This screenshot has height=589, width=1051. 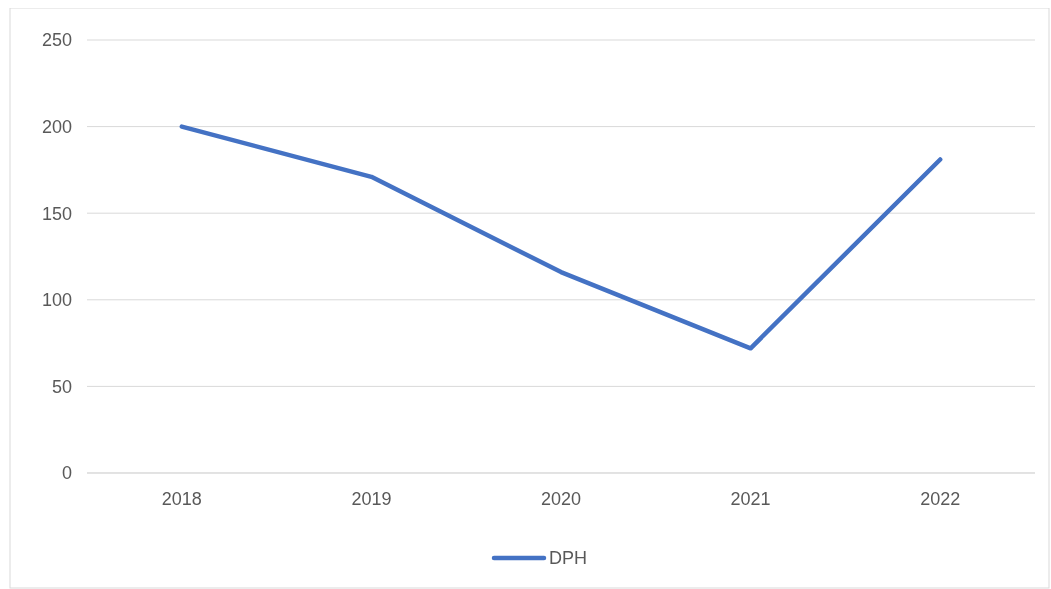 What do you see at coordinates (371, 499) in the screenshot?
I see `x-tick-label: 2019` at bounding box center [371, 499].